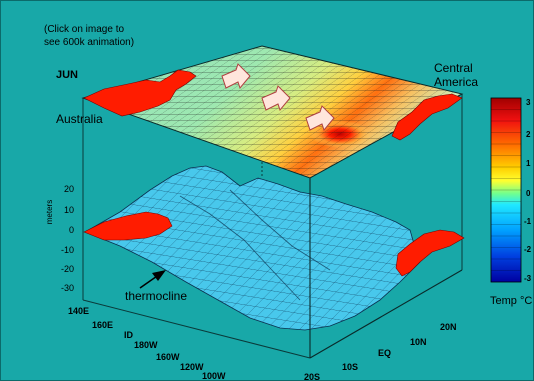  Describe the element at coordinates (67, 250) in the screenshot. I see `tick-label: -10` at that location.